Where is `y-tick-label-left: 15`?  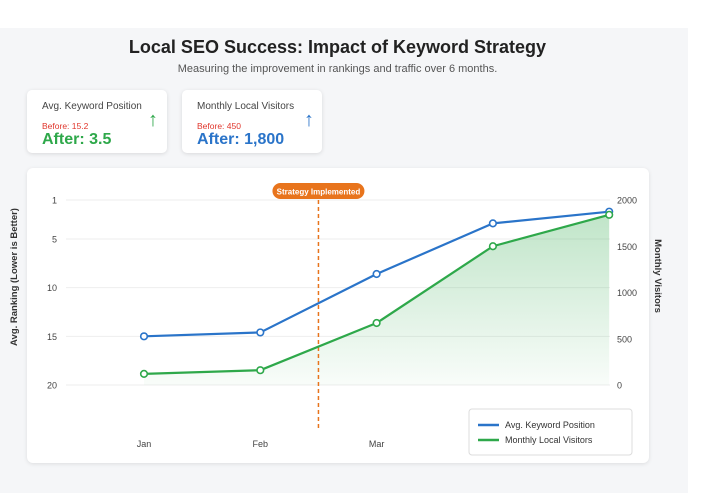 y-tick-label-left: 15 is located at coordinates (52, 337).